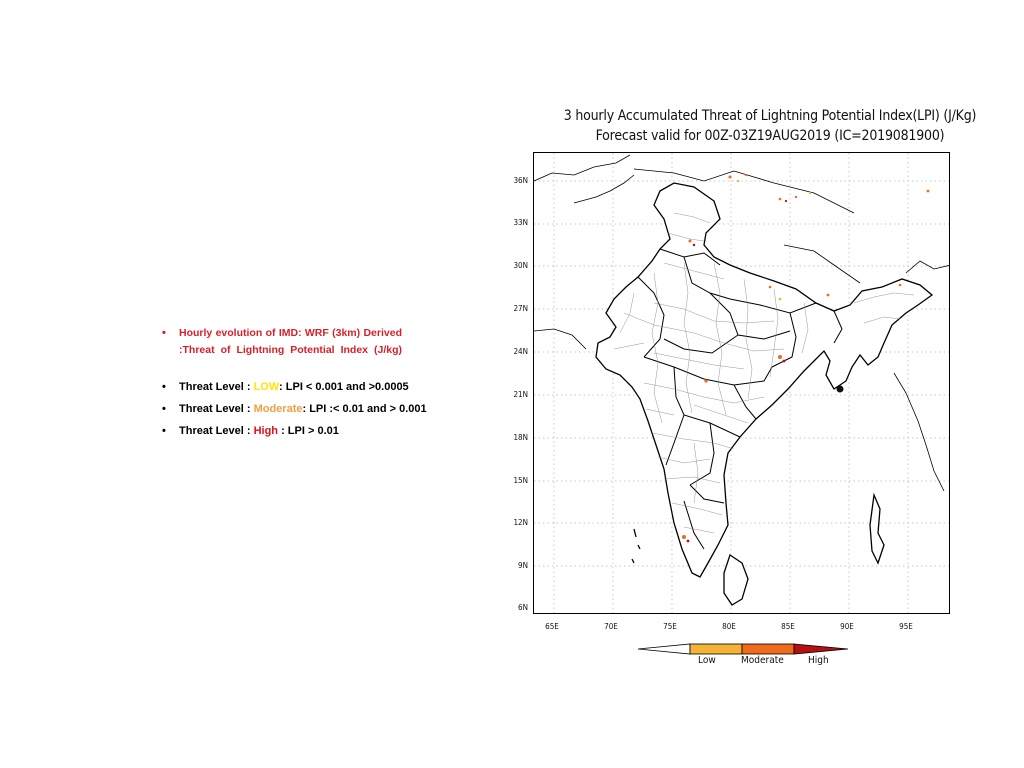  Describe the element at coordinates (847, 626) in the screenshot. I see `lon-tick-label: 90E` at that location.